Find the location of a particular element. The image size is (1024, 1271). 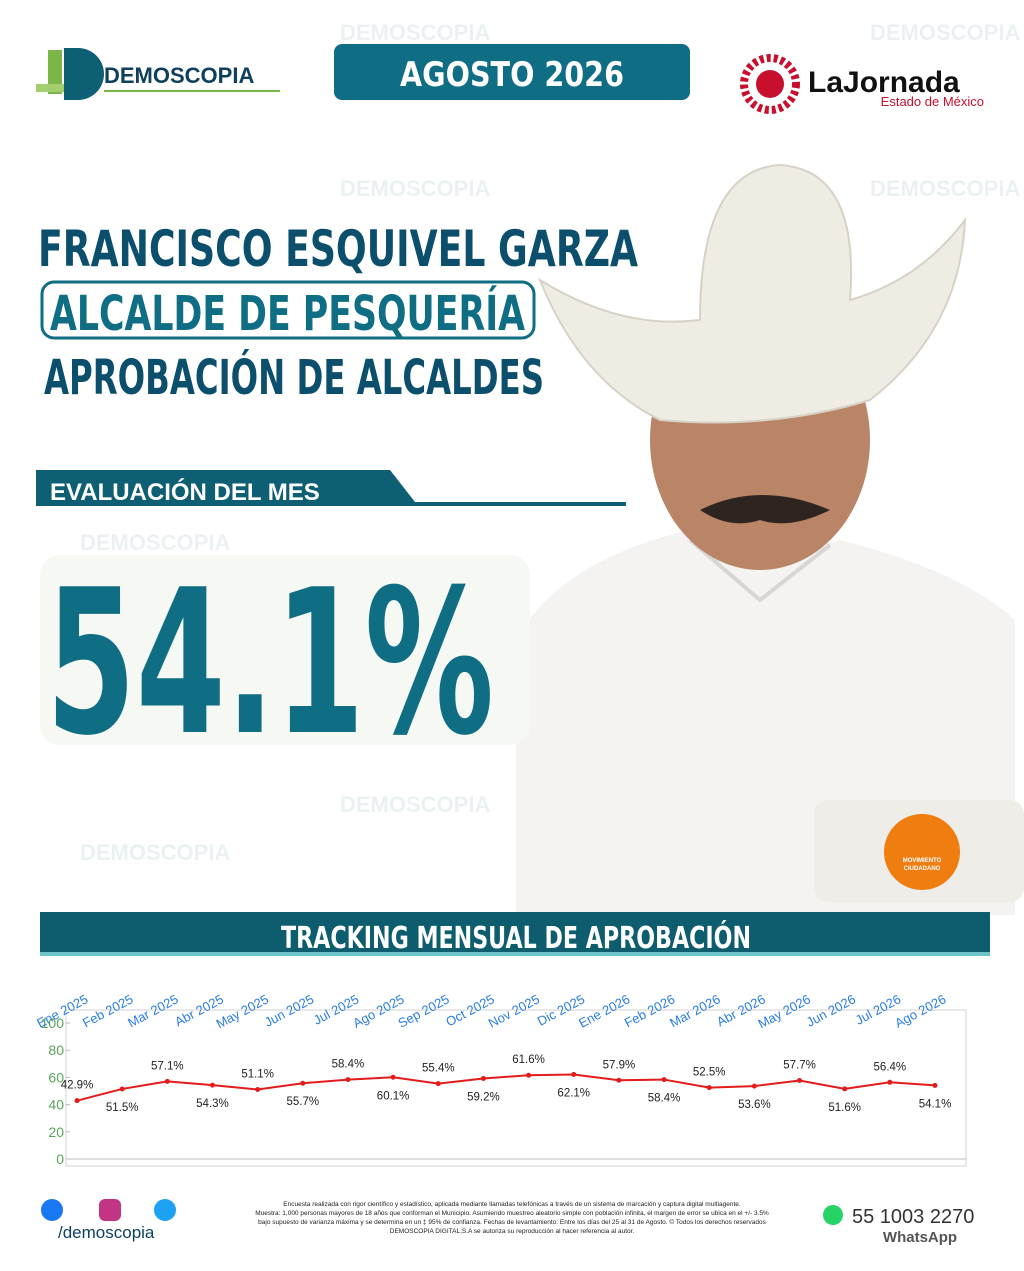

partner-name: LaJornada is located at coordinates (884, 82).